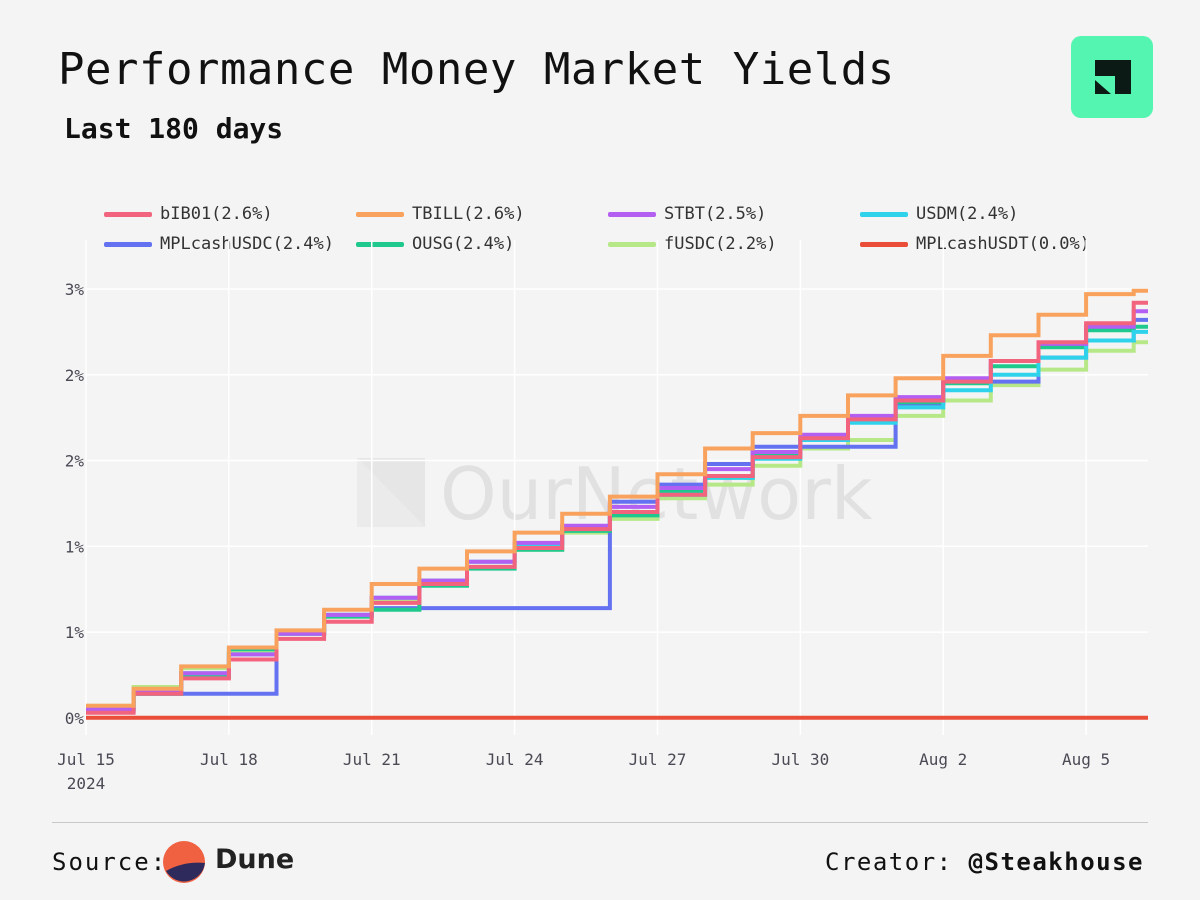 This screenshot has width=1200, height=900. I want to click on x-tick-label: Jul 21, so click(372, 759).